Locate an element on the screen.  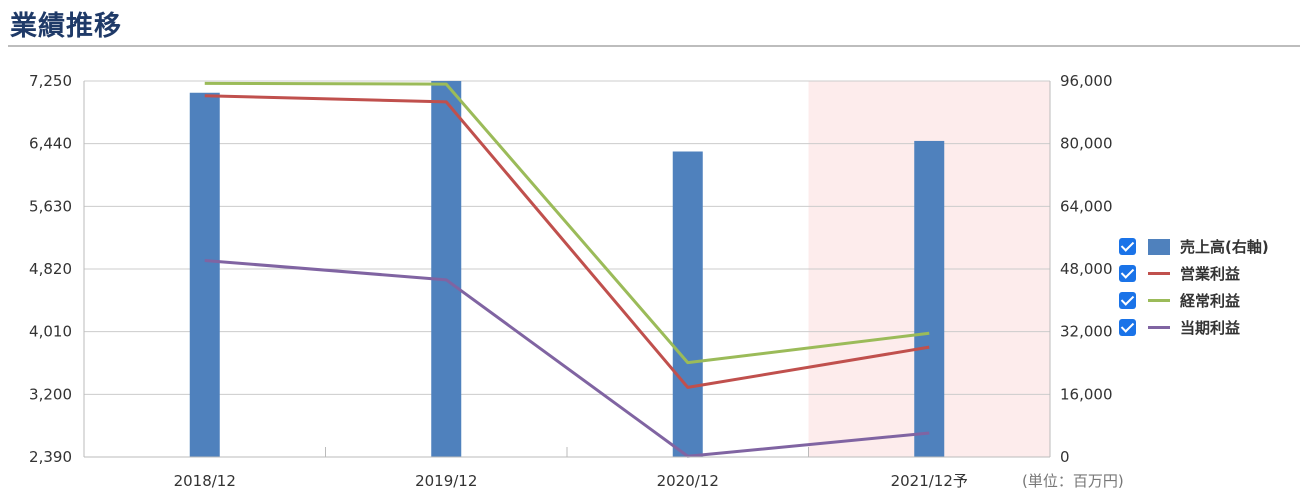
y-right-tick-label: 96,000 is located at coordinates (1086, 81).